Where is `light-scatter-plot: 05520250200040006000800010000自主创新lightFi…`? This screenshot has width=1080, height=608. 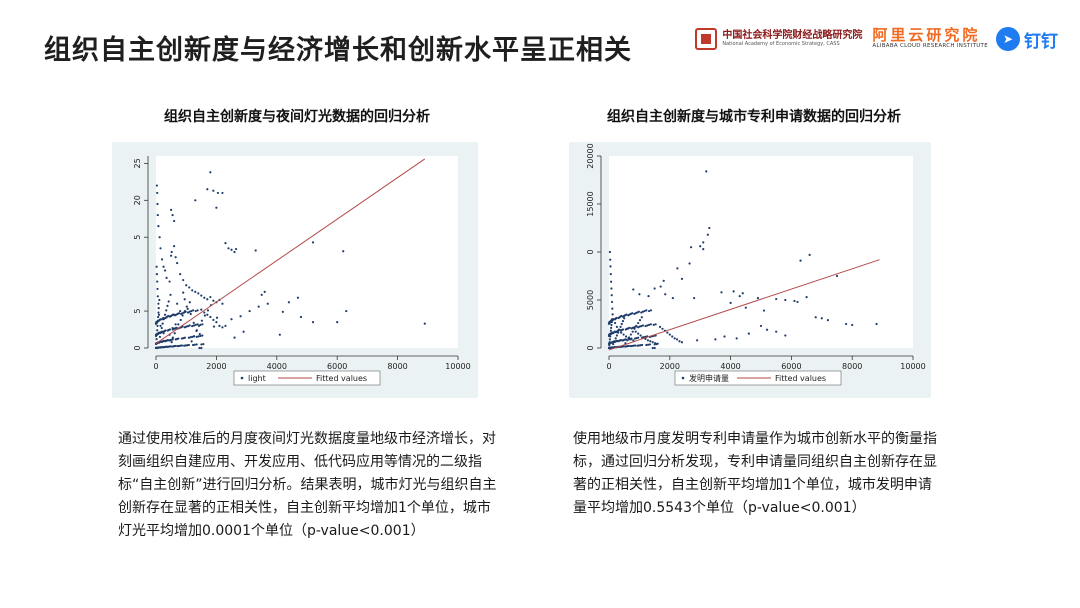
light-scatter-plot: 05520250200040006000800010000自主创新lightFi… is located at coordinates (302, 271).